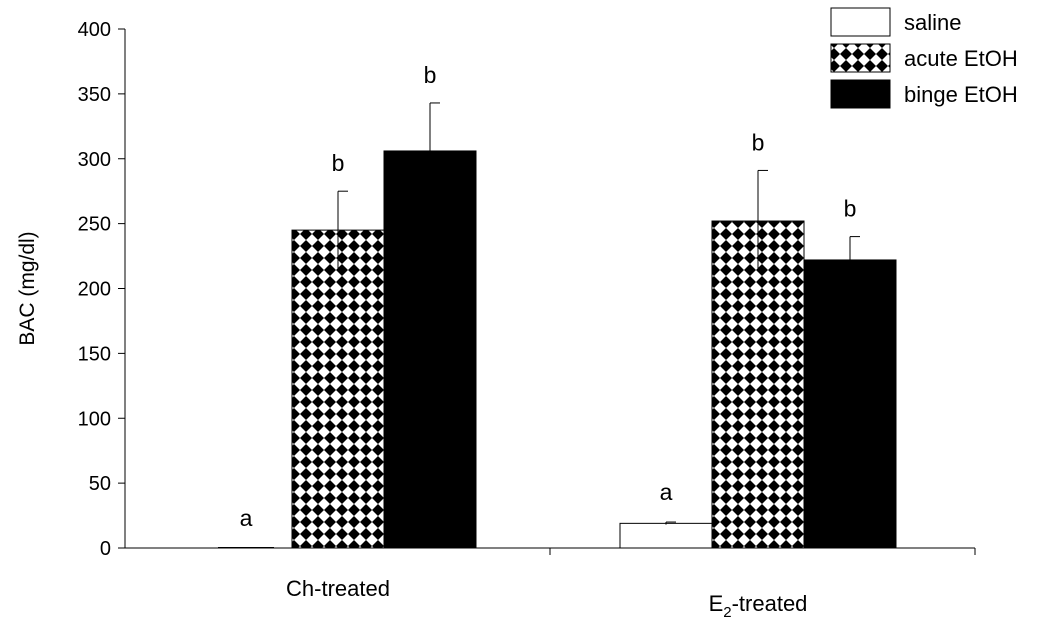 The height and width of the screenshot is (623, 1051). I want to click on legend-label: saline, so click(932, 22).